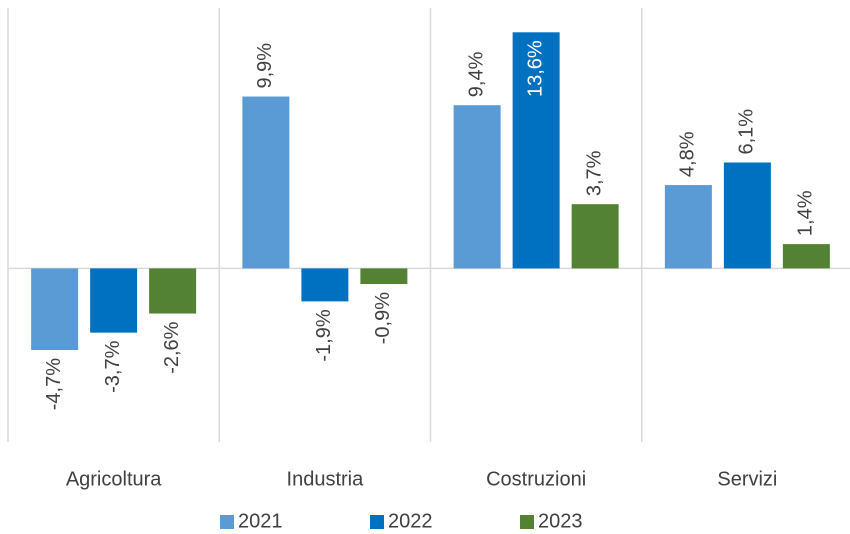  I want to click on data-label: -4,7%, so click(54, 384).